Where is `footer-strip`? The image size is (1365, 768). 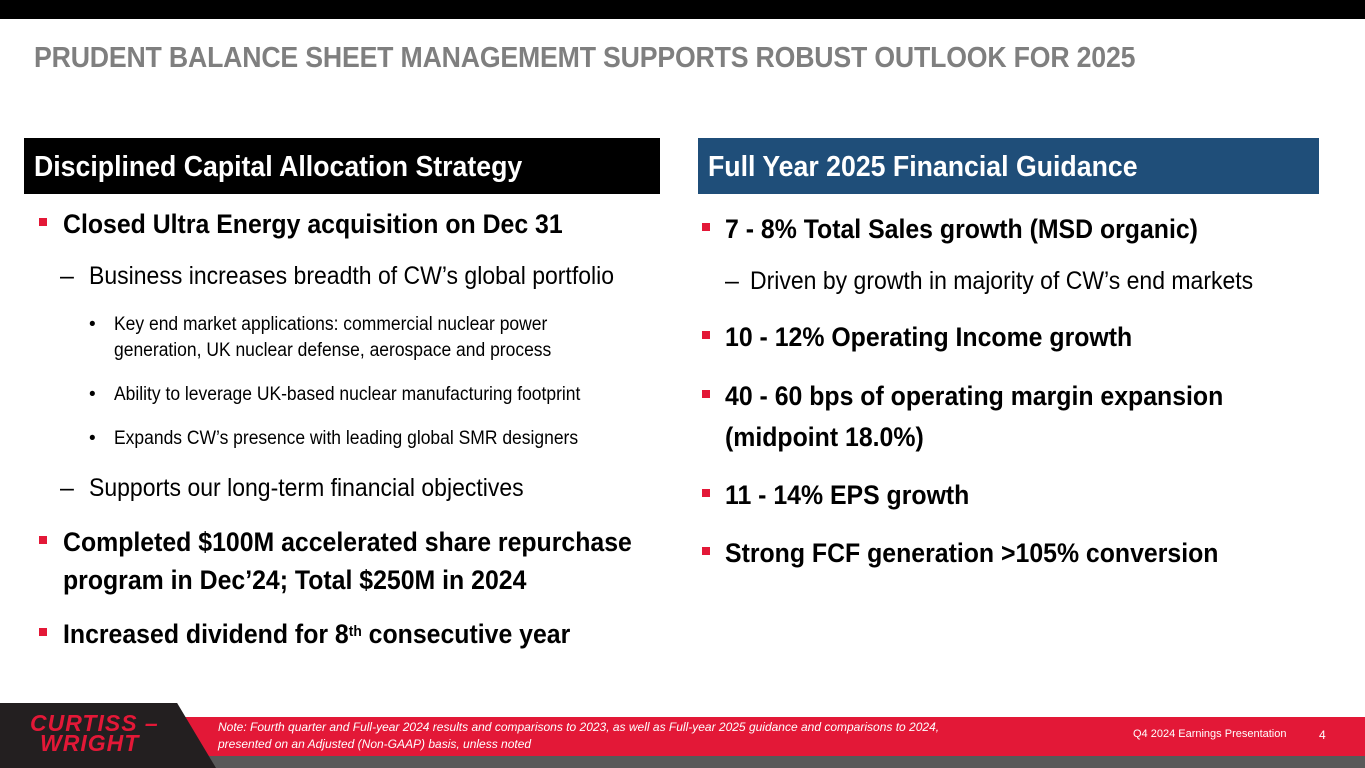 footer-strip is located at coordinates (682, 762).